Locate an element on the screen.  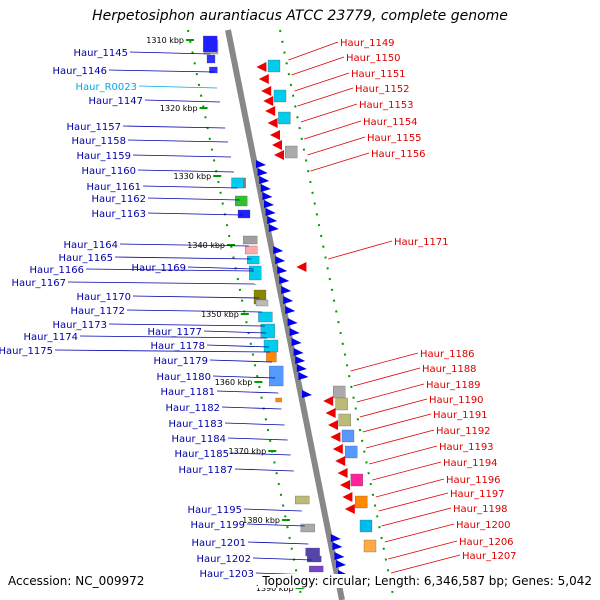
gene-label-right: Haur_1192 is located at coordinates (463, 431).